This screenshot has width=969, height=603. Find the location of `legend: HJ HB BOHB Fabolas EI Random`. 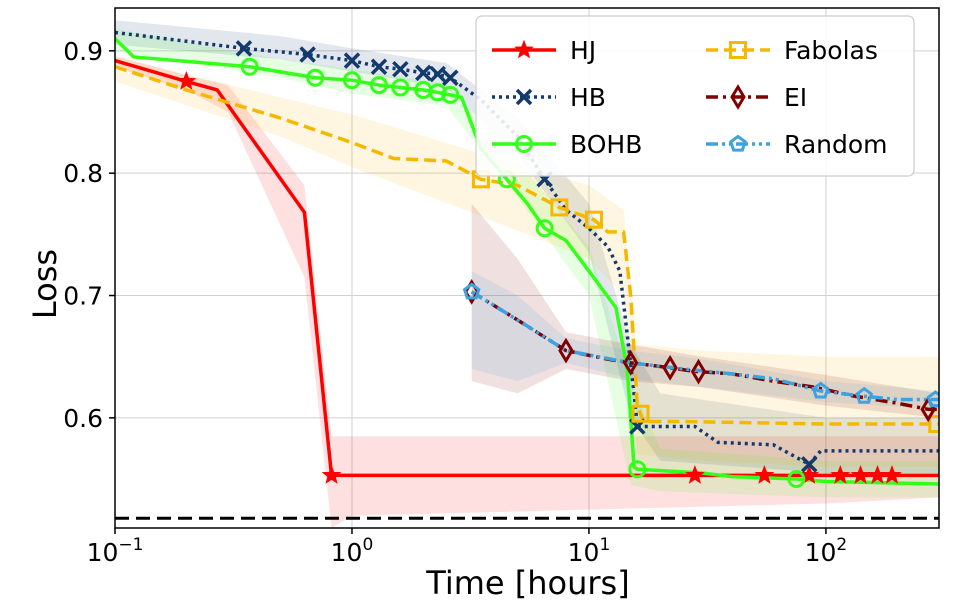

legend: HJ HB BOHB Fabolas EI Random is located at coordinates (695, 96).